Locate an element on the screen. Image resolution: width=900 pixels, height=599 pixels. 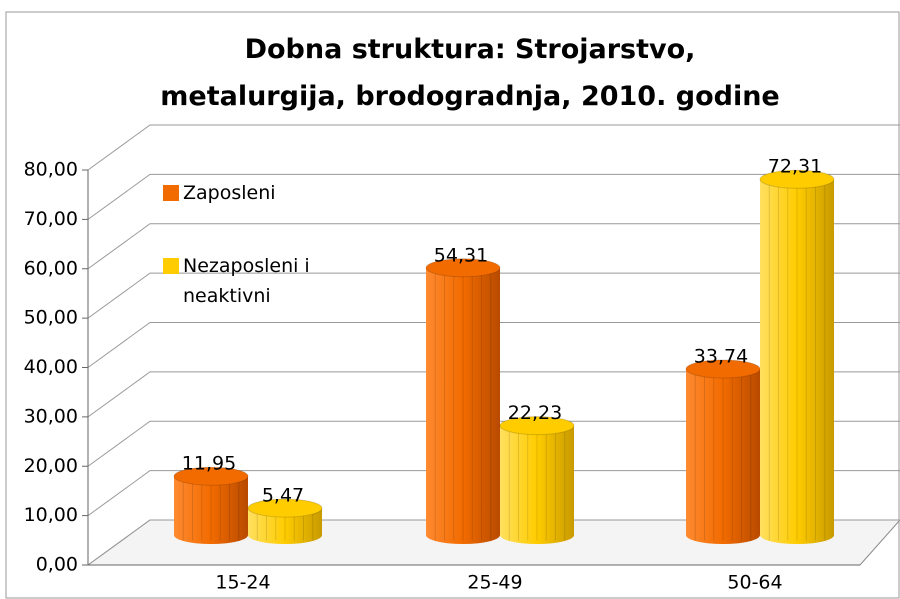
x-tick-label: 50-64 is located at coordinates (754, 583).